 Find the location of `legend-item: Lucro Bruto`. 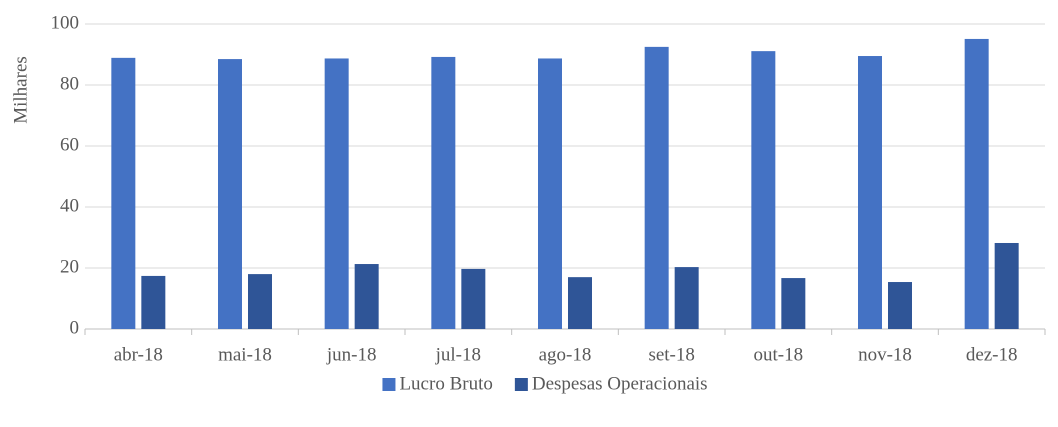

legend-item: Lucro Bruto is located at coordinates (437, 383).